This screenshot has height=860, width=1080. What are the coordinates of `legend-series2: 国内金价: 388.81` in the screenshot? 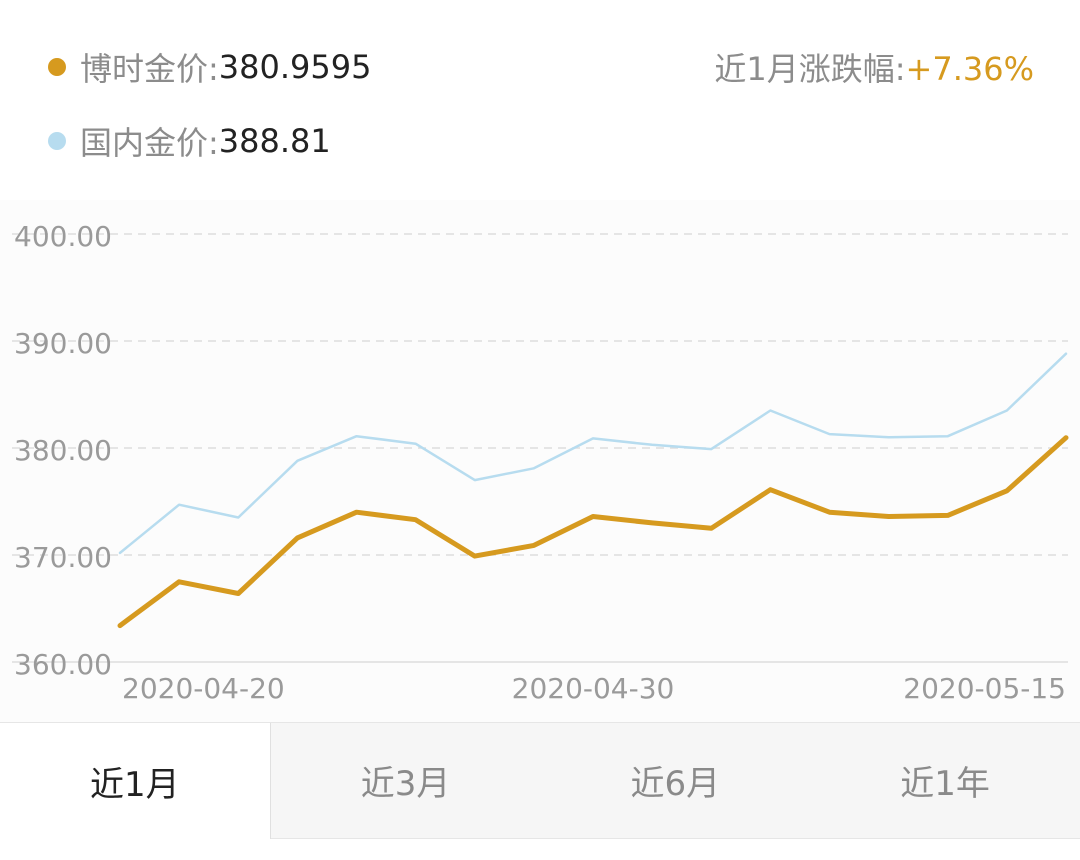 It's located at (189, 141).